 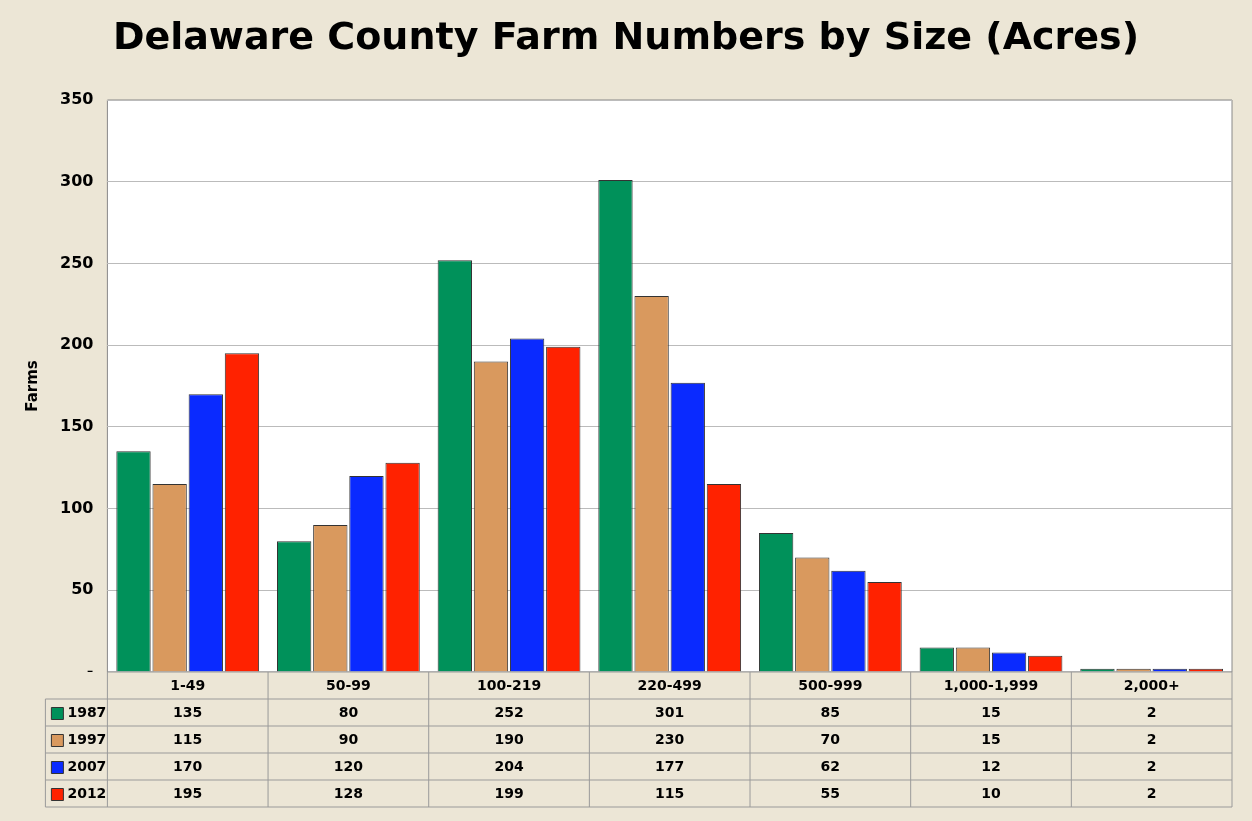 I want to click on data-label: 204, so click(x=509, y=766).